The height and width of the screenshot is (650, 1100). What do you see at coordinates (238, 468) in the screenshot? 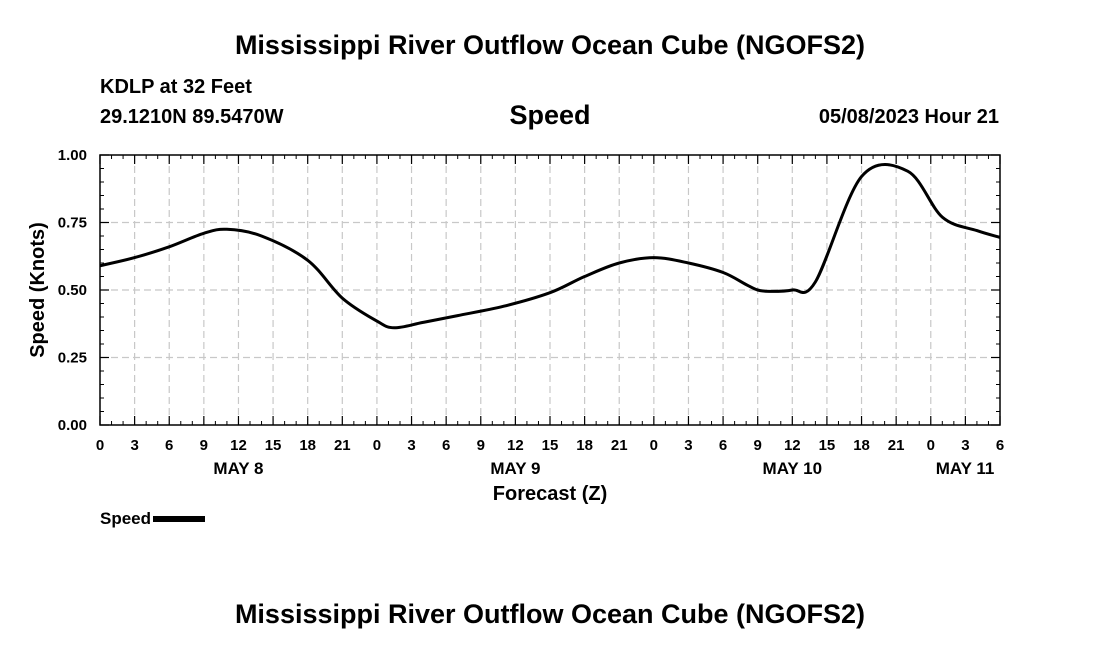
I see `day-label: MAY 8` at bounding box center [238, 468].